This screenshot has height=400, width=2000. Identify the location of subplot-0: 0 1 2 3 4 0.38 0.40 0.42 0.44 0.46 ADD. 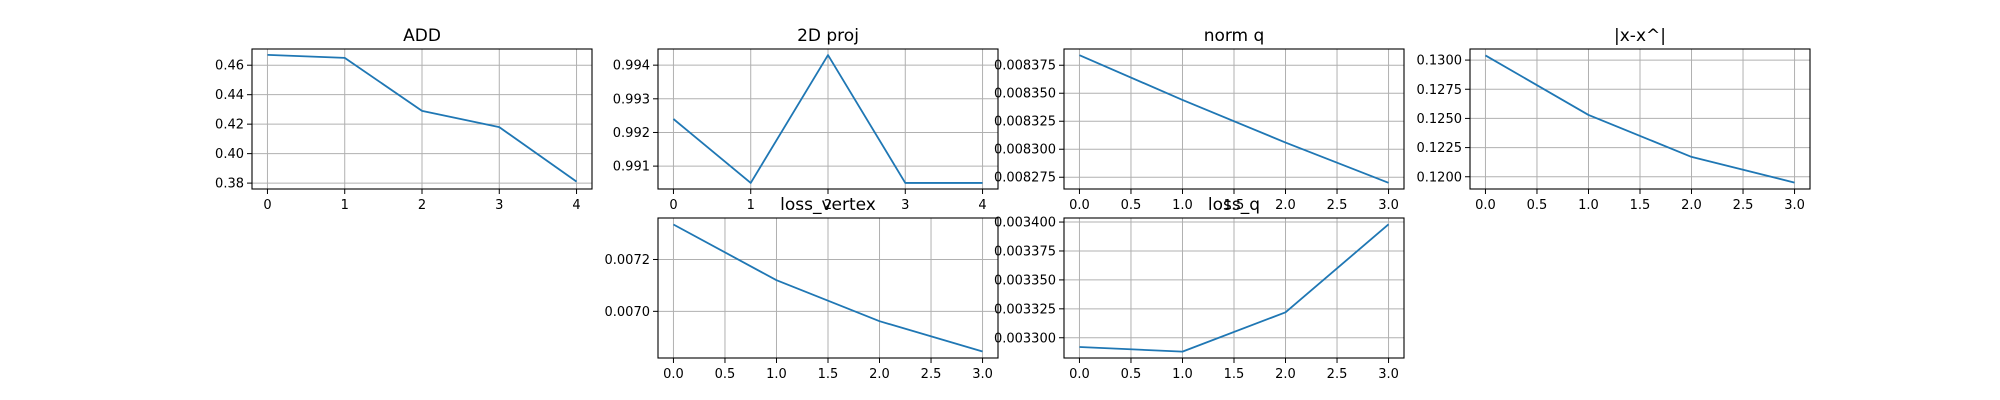
(404, 119).